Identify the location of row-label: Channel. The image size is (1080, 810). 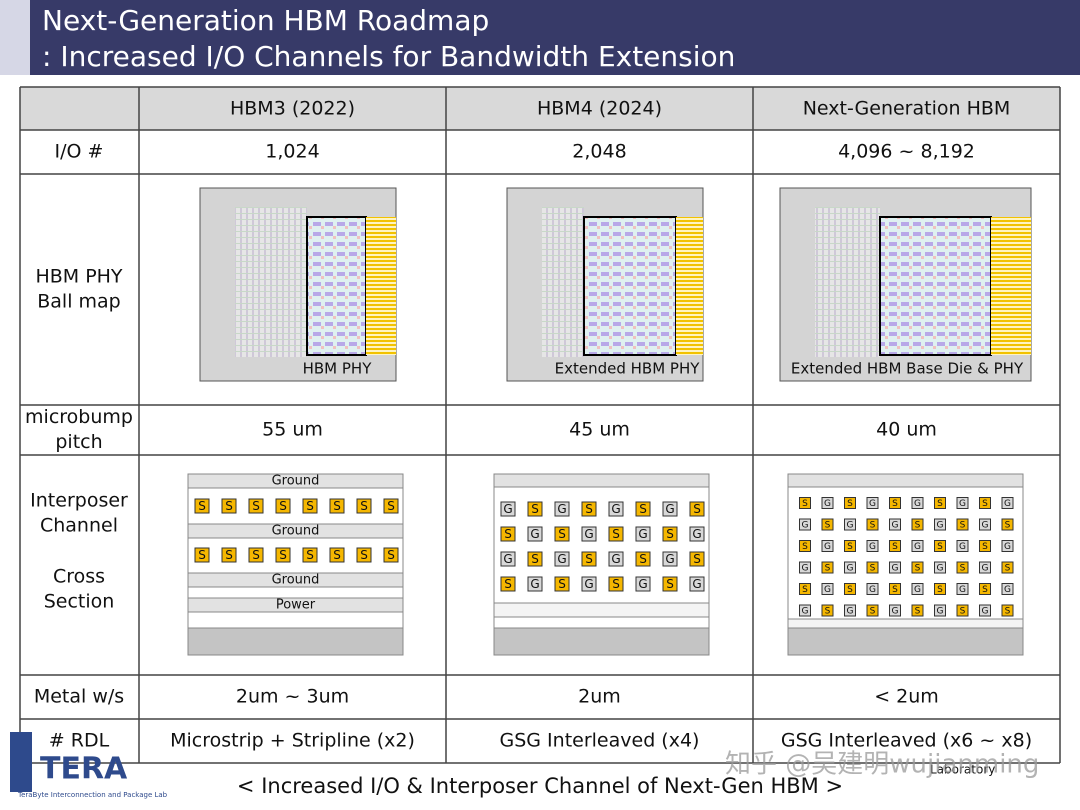
(79, 526).